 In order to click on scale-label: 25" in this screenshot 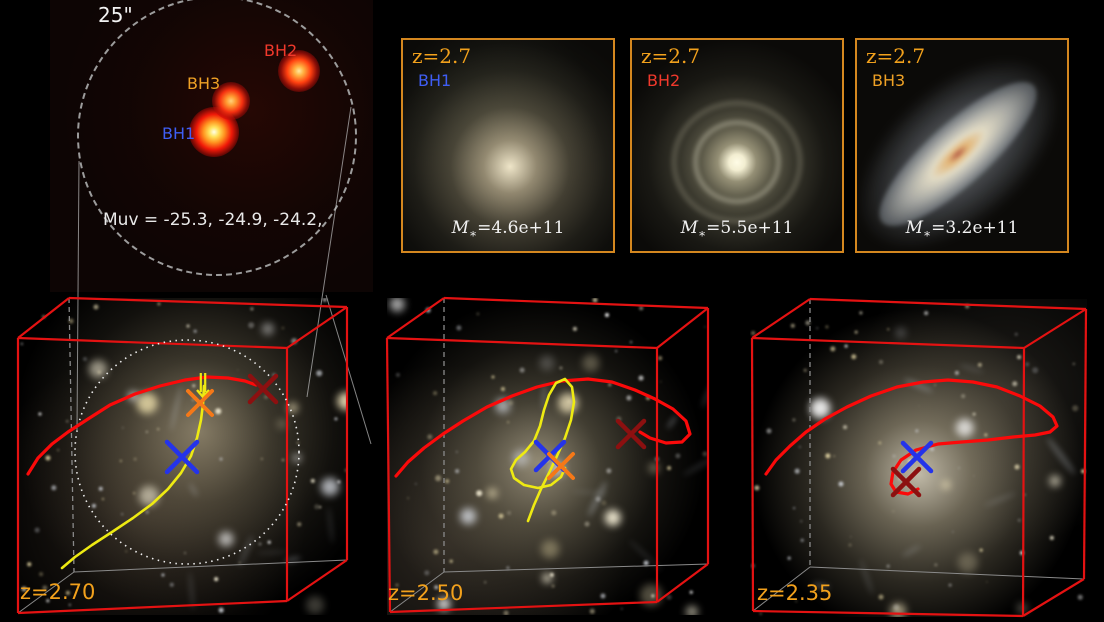, I will do `click(115, 15)`.